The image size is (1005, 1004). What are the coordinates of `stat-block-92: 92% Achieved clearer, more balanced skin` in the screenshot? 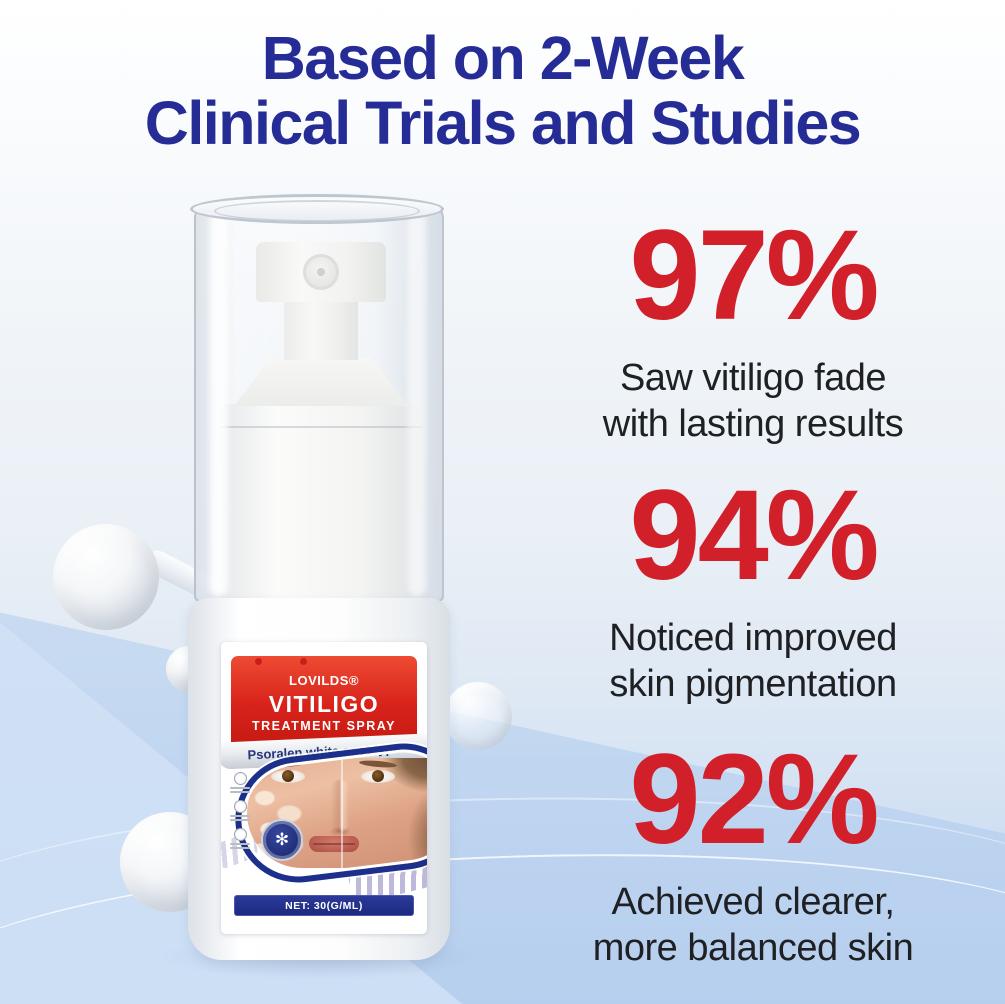 It's located at (753, 853).